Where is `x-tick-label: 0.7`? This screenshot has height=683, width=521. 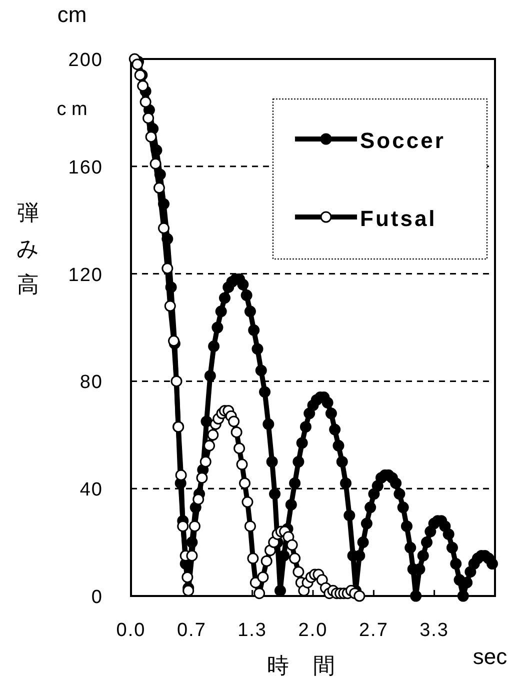 x-tick-label: 0.7 is located at coordinates (191, 630).